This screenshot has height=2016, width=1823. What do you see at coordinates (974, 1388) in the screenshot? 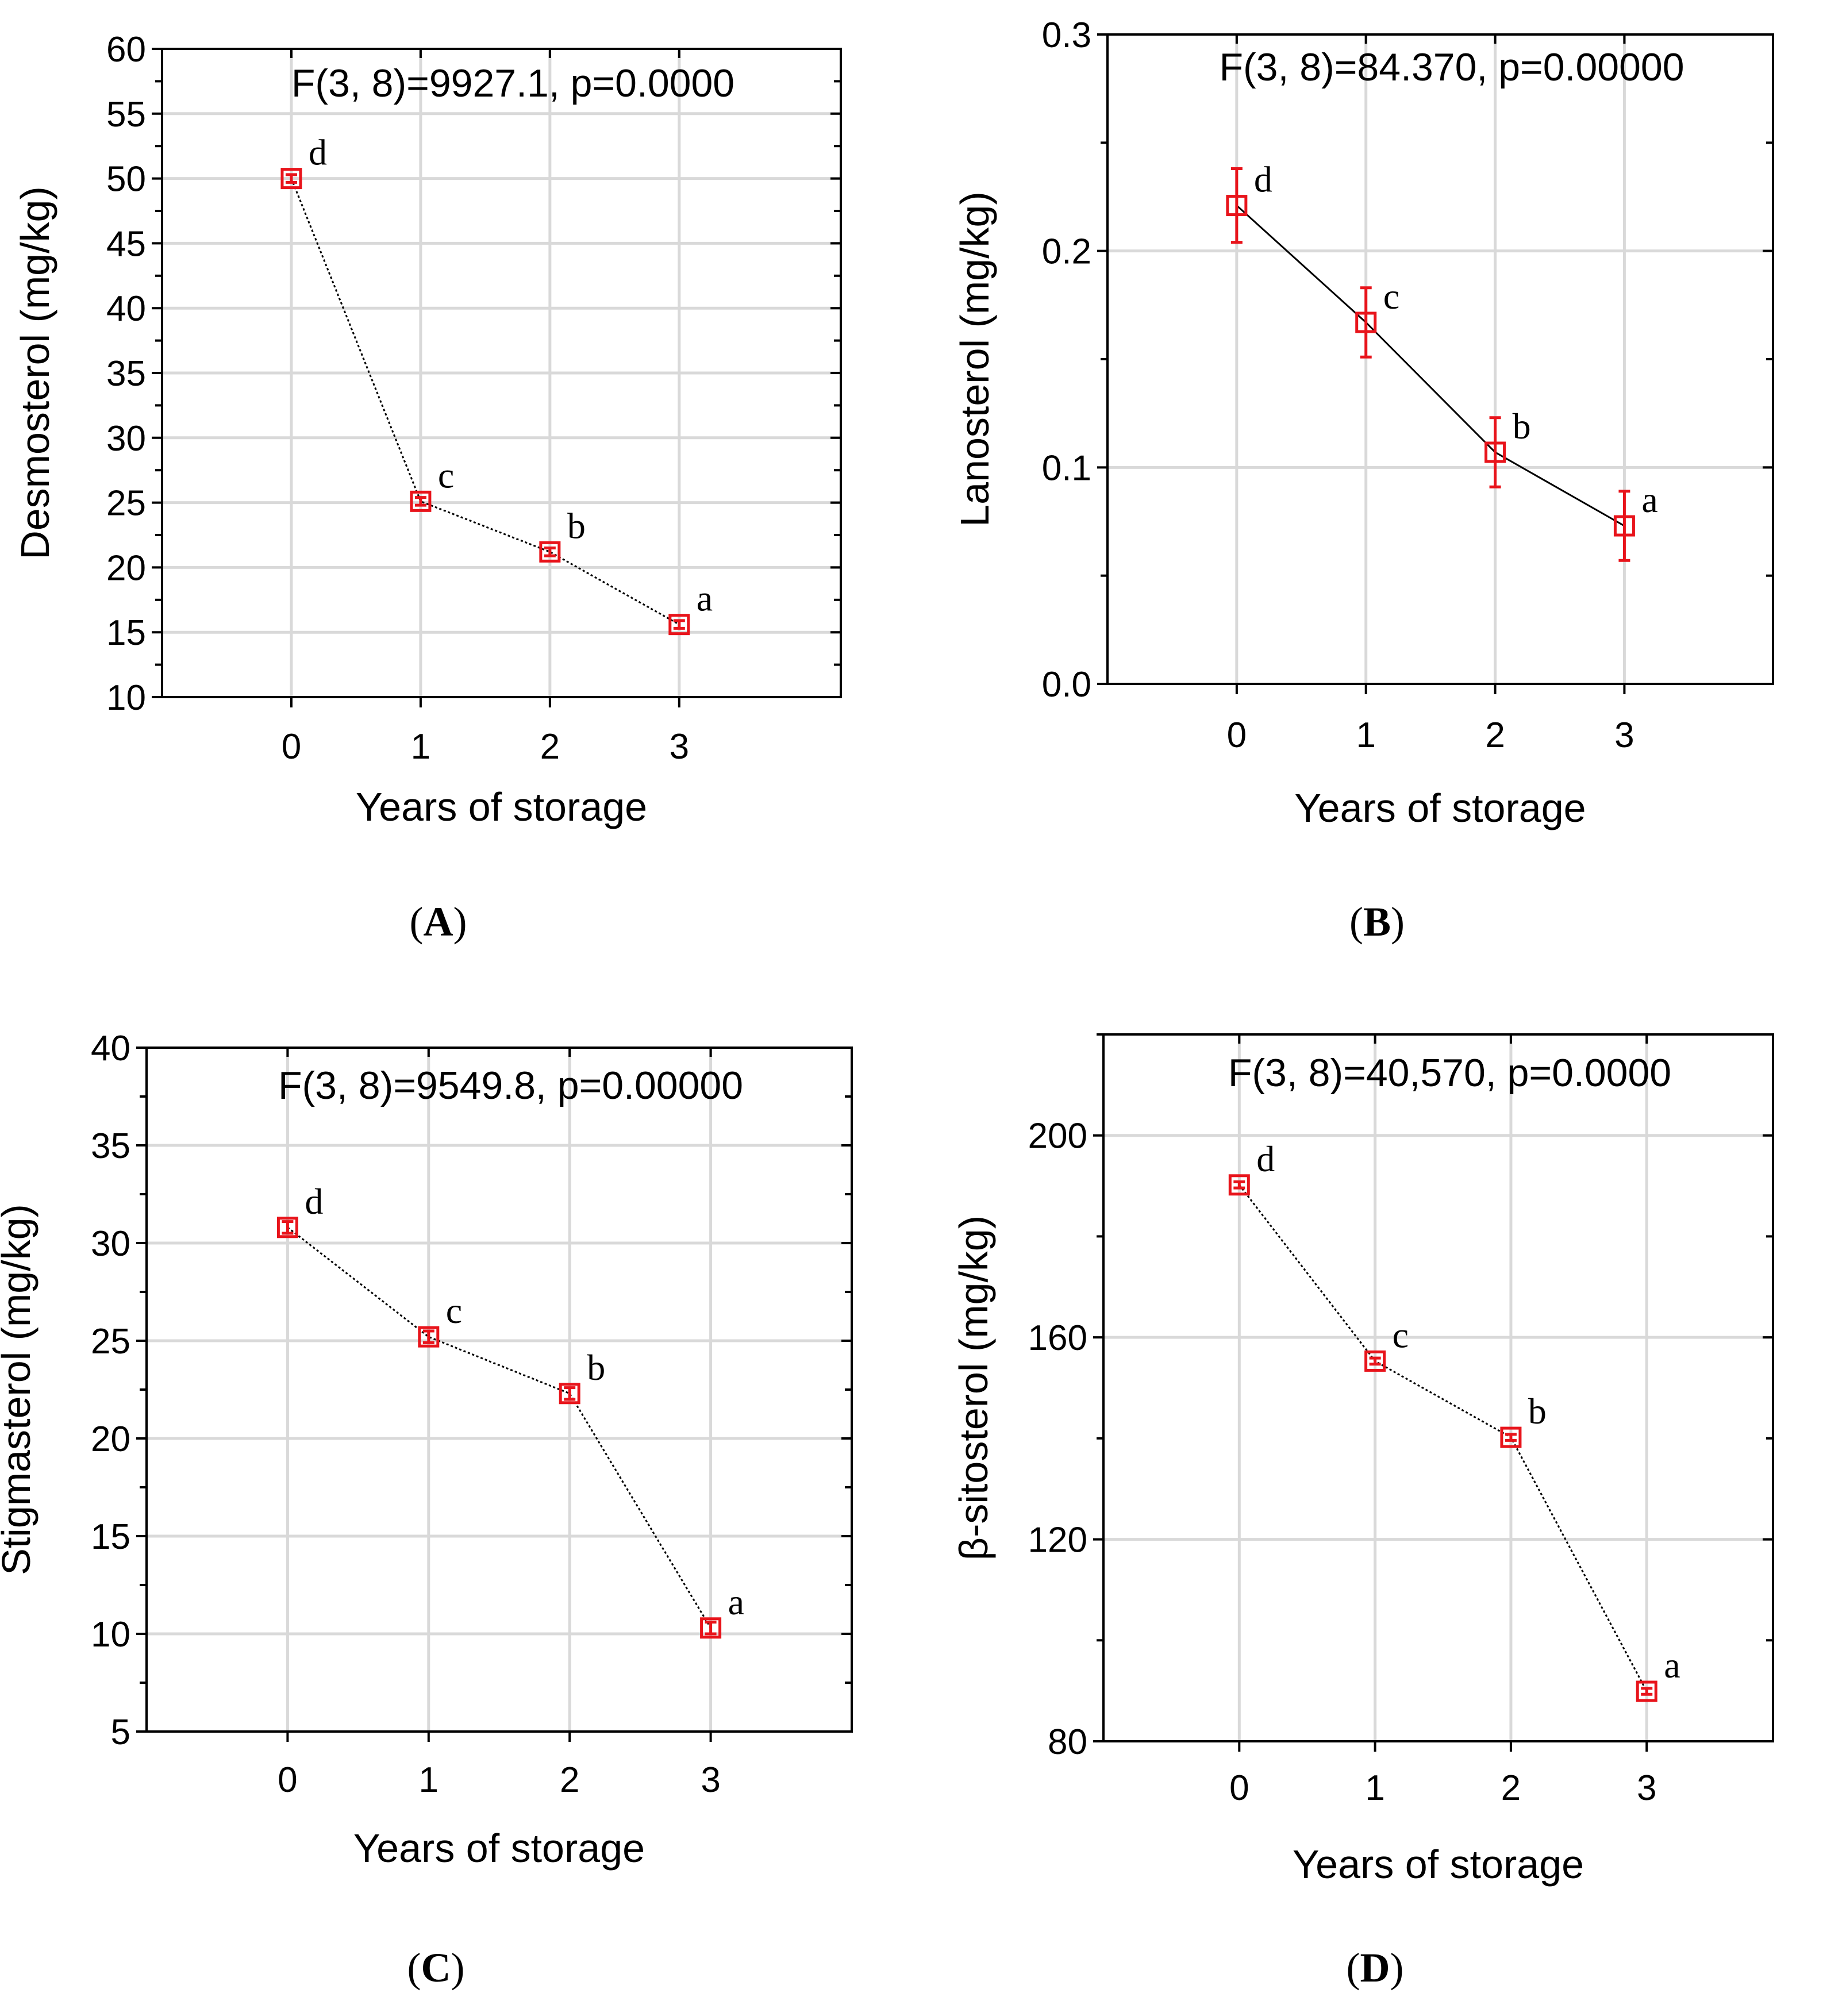
I see `y-axis-title: β-sitosterol (mg/kg)` at bounding box center [974, 1388].